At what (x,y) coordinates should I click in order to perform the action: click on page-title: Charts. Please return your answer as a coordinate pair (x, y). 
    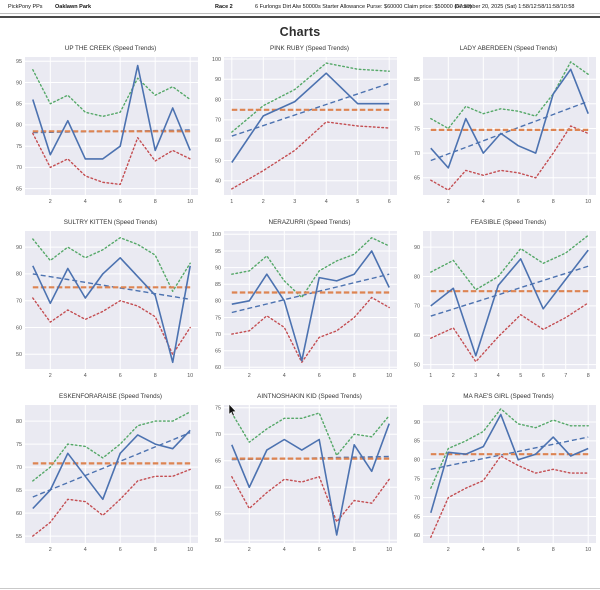
    Looking at the image, I should click on (300, 32).